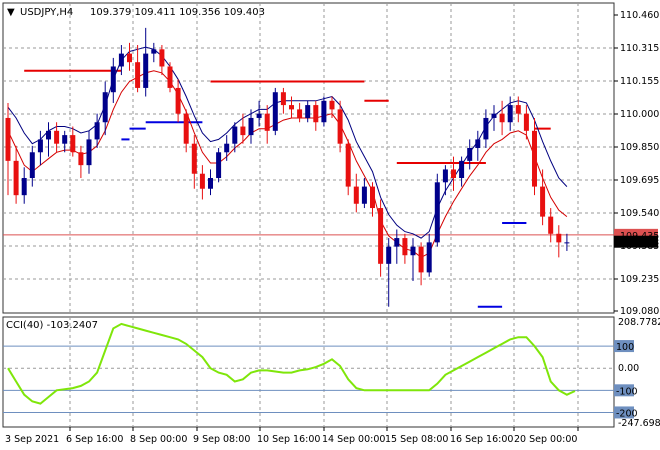 The height and width of the screenshot is (450, 660). Describe the element at coordinates (11, 12) in the screenshot. I see `collapse-triangle-icon: ▼` at that location.